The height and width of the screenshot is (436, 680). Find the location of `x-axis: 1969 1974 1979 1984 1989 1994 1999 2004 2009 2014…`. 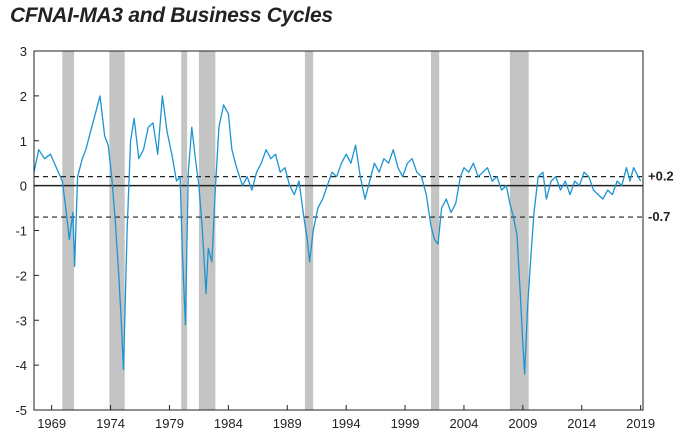

x-axis: 1969 1974 1979 1984 1989 1994 1999 2004 2009 2014… is located at coordinates (346, 418).